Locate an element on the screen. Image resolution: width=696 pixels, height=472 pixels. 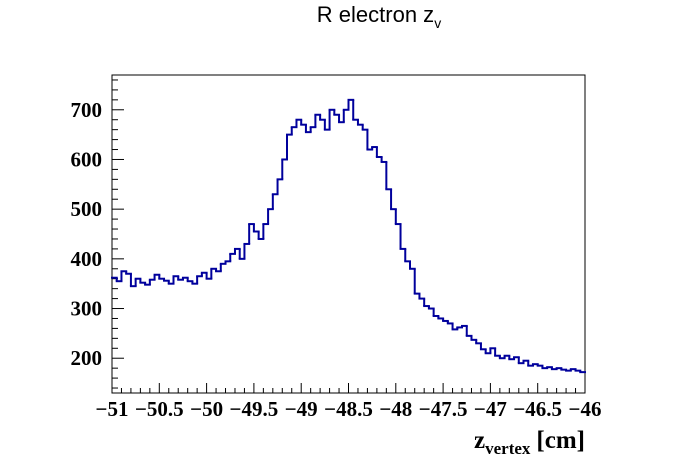
x-axis-title-unit: [cm] is located at coordinates (560, 440).